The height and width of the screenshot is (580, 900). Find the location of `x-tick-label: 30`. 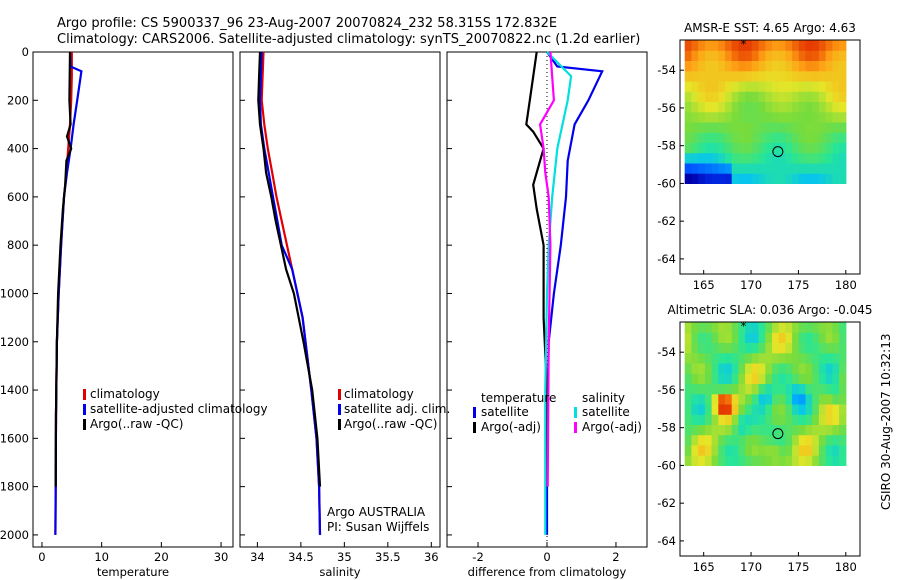

x-tick-label: 30 is located at coordinates (221, 557).